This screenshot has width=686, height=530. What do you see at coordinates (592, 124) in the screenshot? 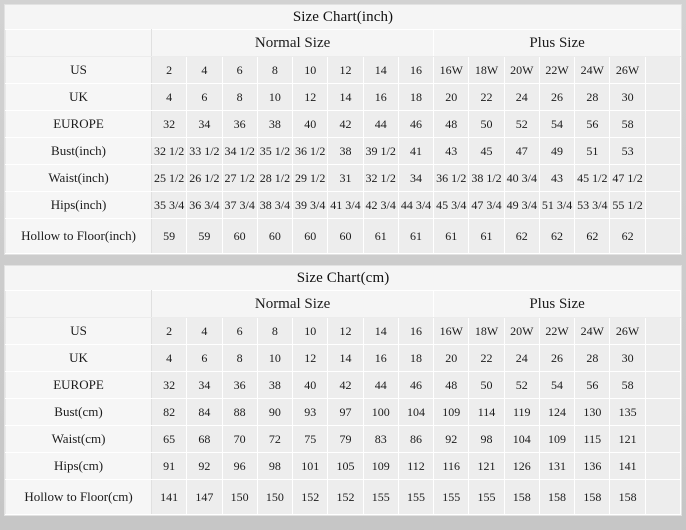
I see `table-cell: 56` at bounding box center [592, 124].